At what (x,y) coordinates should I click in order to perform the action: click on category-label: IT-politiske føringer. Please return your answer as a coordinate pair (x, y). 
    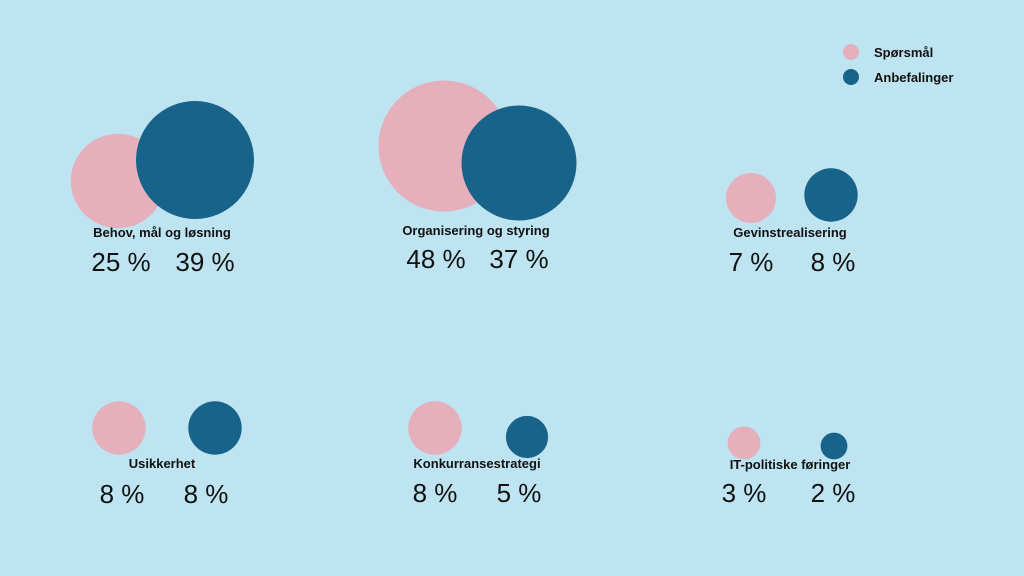
    Looking at the image, I should click on (790, 464).